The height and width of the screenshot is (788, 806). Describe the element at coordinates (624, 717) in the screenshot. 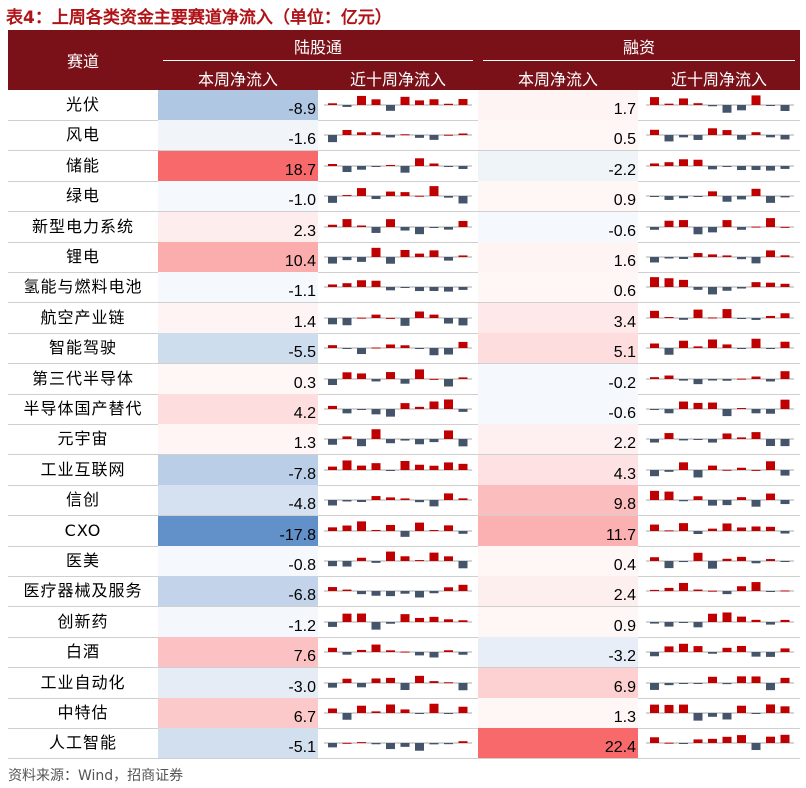

I see `rz-week-value: 1.3` at that location.